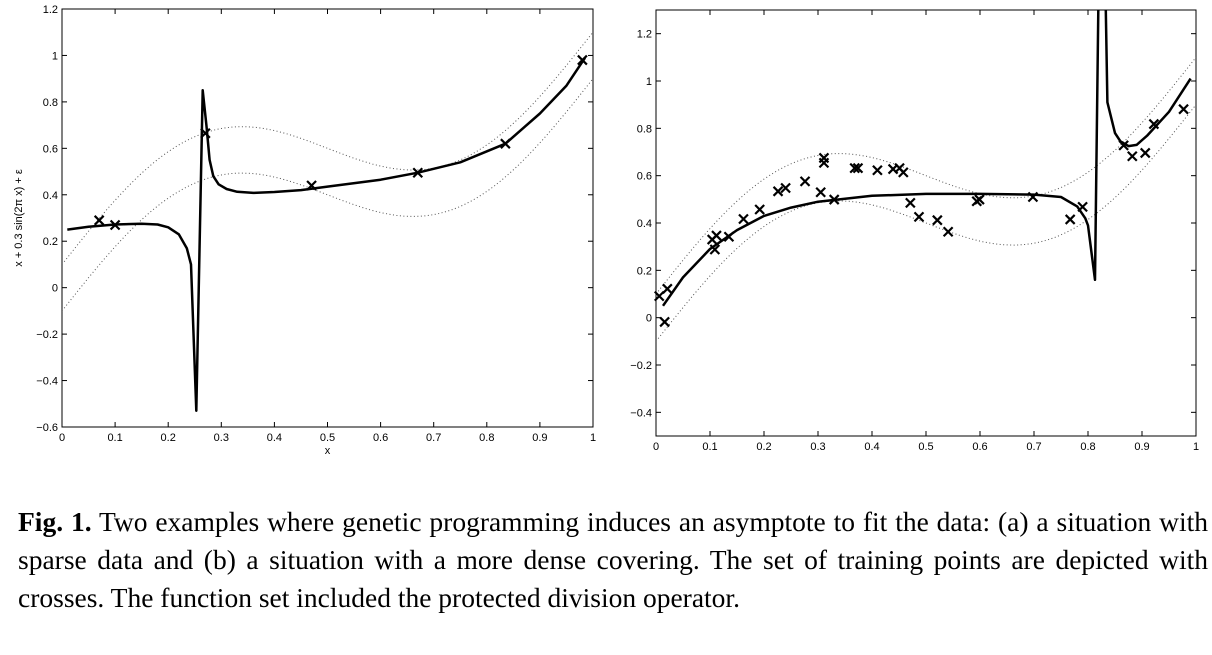 Image resolution: width=1212 pixels, height=655 pixels. Describe the element at coordinates (1148, 79) in the screenshot. I see `fitted-curve` at that location.